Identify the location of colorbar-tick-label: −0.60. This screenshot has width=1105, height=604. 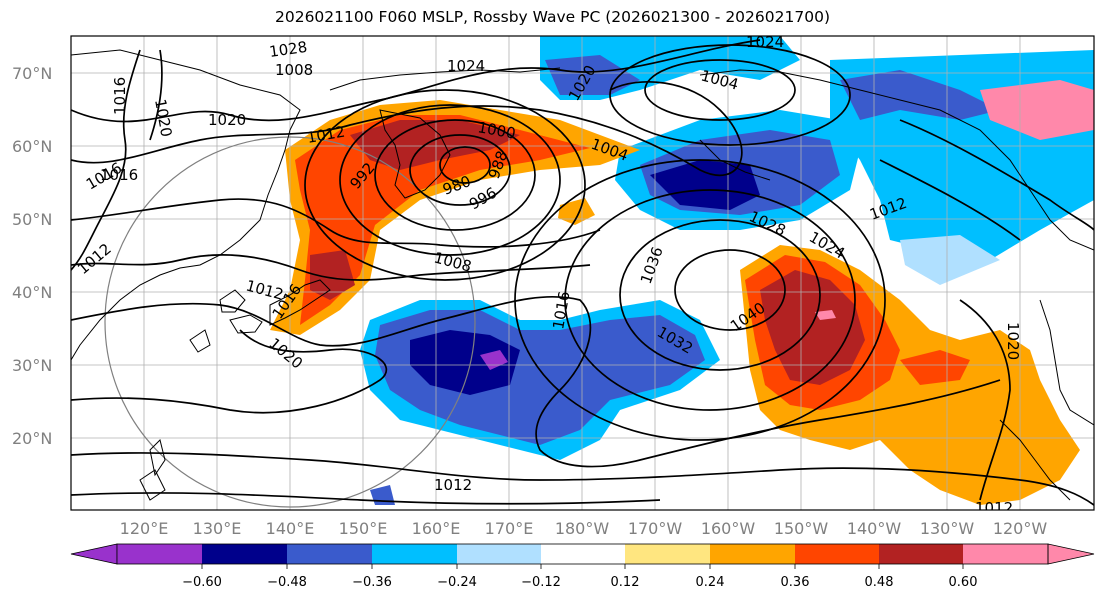
(202, 582).